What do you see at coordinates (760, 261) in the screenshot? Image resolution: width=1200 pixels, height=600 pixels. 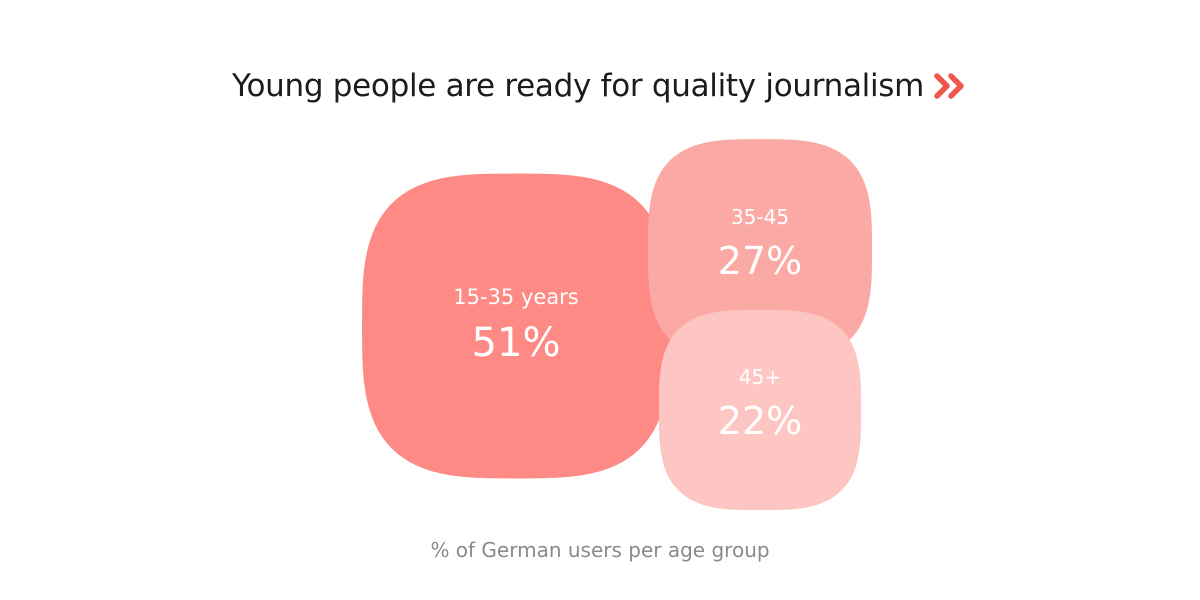 I see `bubble-value: 27%` at bounding box center [760, 261].